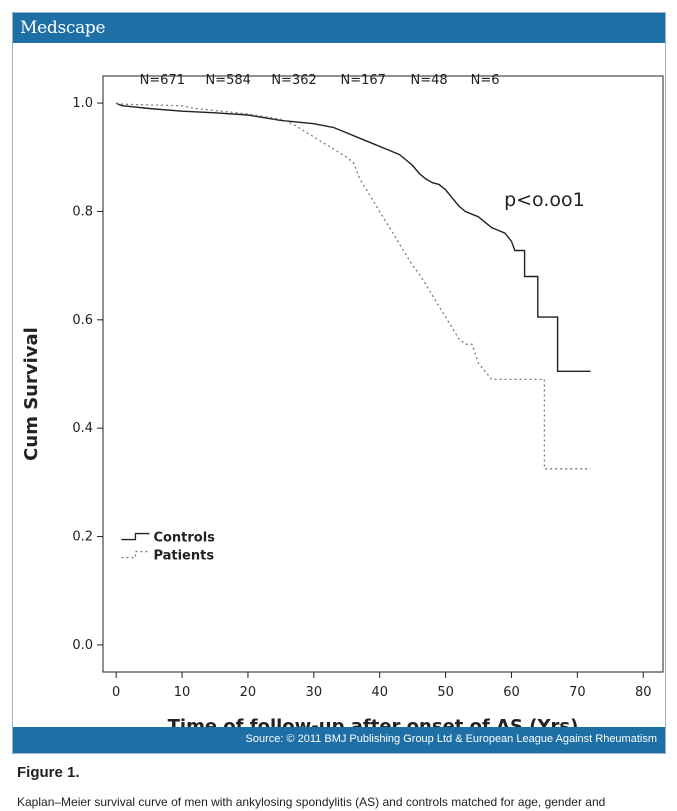 The height and width of the screenshot is (811, 677). I want to click on at-risk-label: N=167, so click(363, 80).